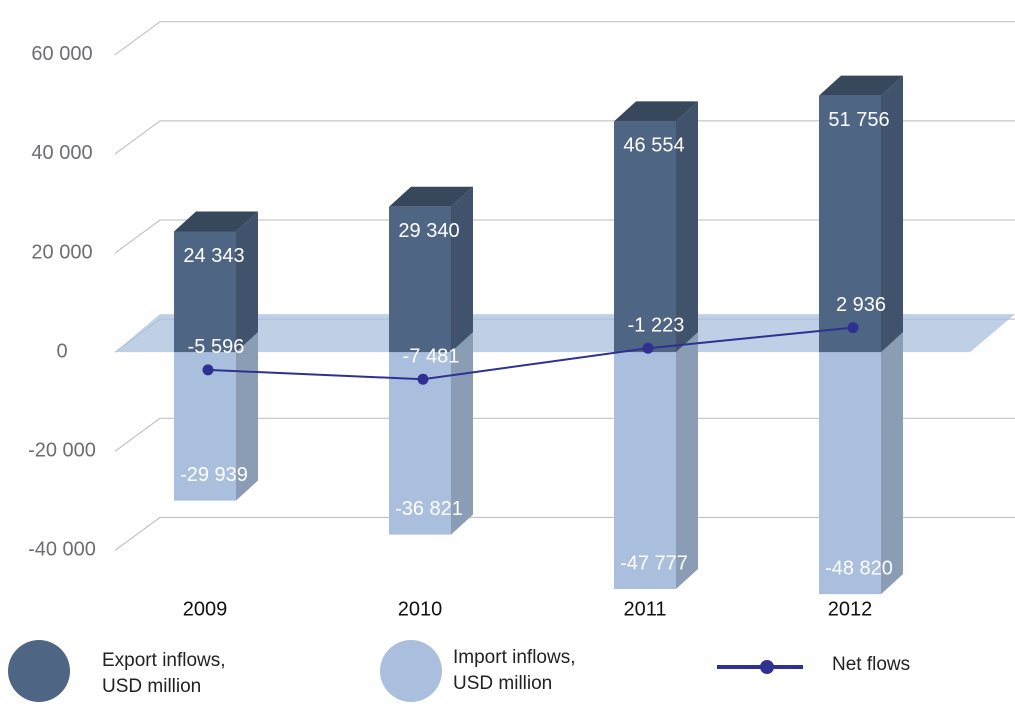 This screenshot has height=704, width=1015. I want to click on y-tick-label: -40 000, so click(62, 550).